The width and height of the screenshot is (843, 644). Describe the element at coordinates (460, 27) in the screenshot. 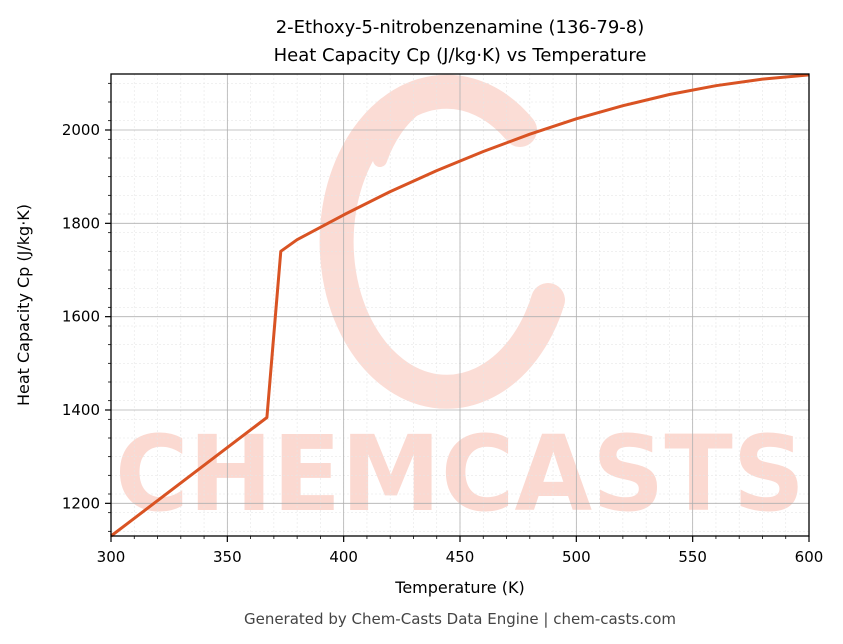

I see `chart-title-line1: 2-Ethoxy-5-nitrobenzenamine (136-79-8)` at that location.